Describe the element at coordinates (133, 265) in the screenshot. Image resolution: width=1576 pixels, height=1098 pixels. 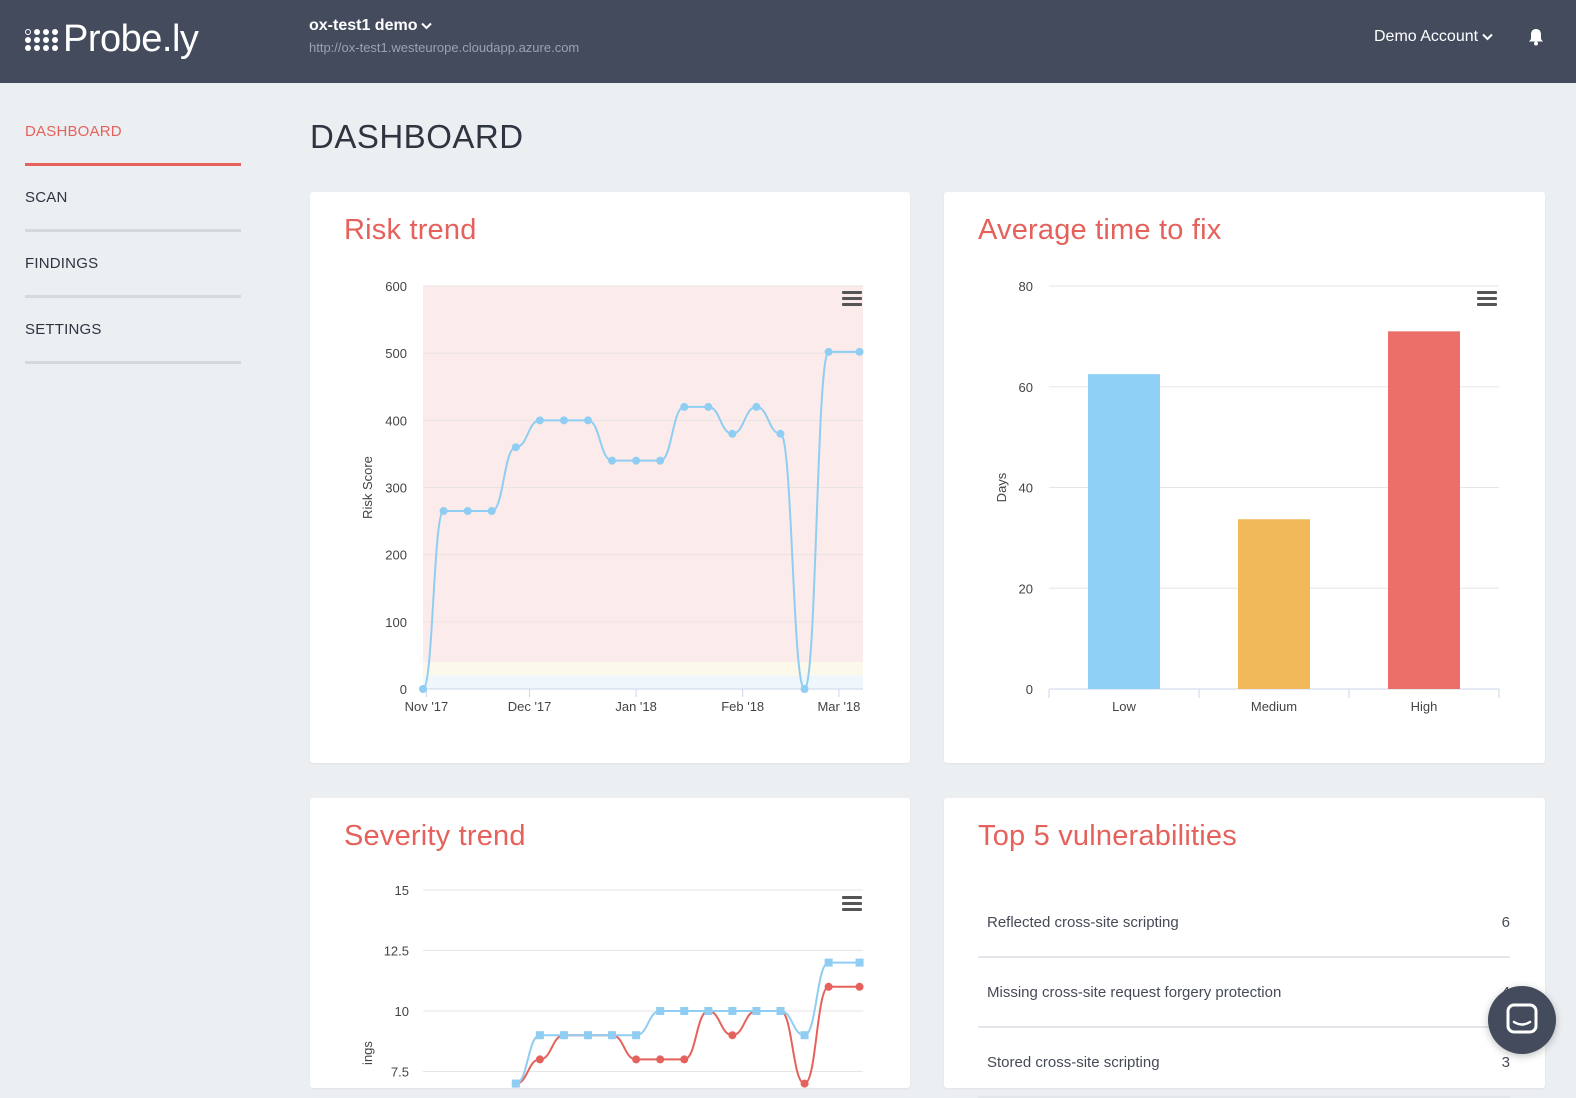
I see `sidebar-item-findings: FINDINGS` at that location.